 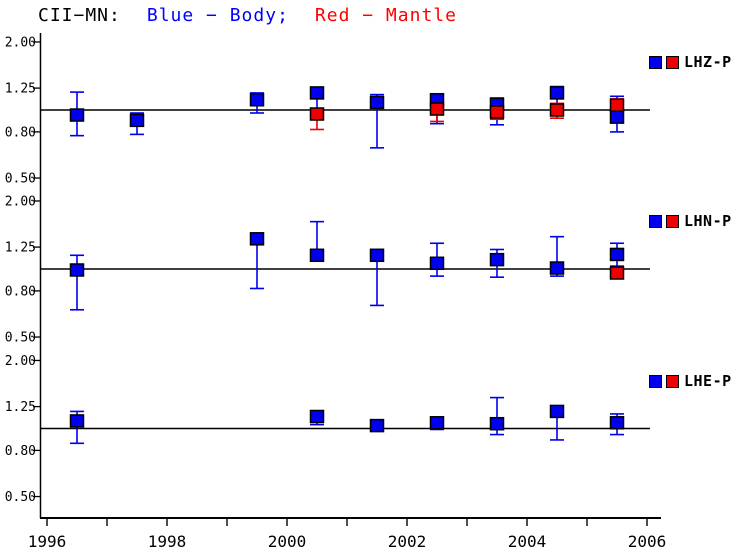 I want to click on title-mantle-legend: Red − Mantle, so click(x=385, y=15).